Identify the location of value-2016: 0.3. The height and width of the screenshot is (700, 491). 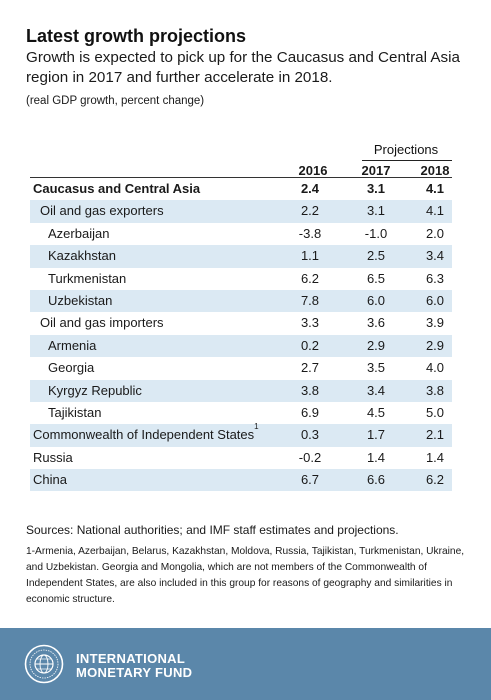
(310, 435).